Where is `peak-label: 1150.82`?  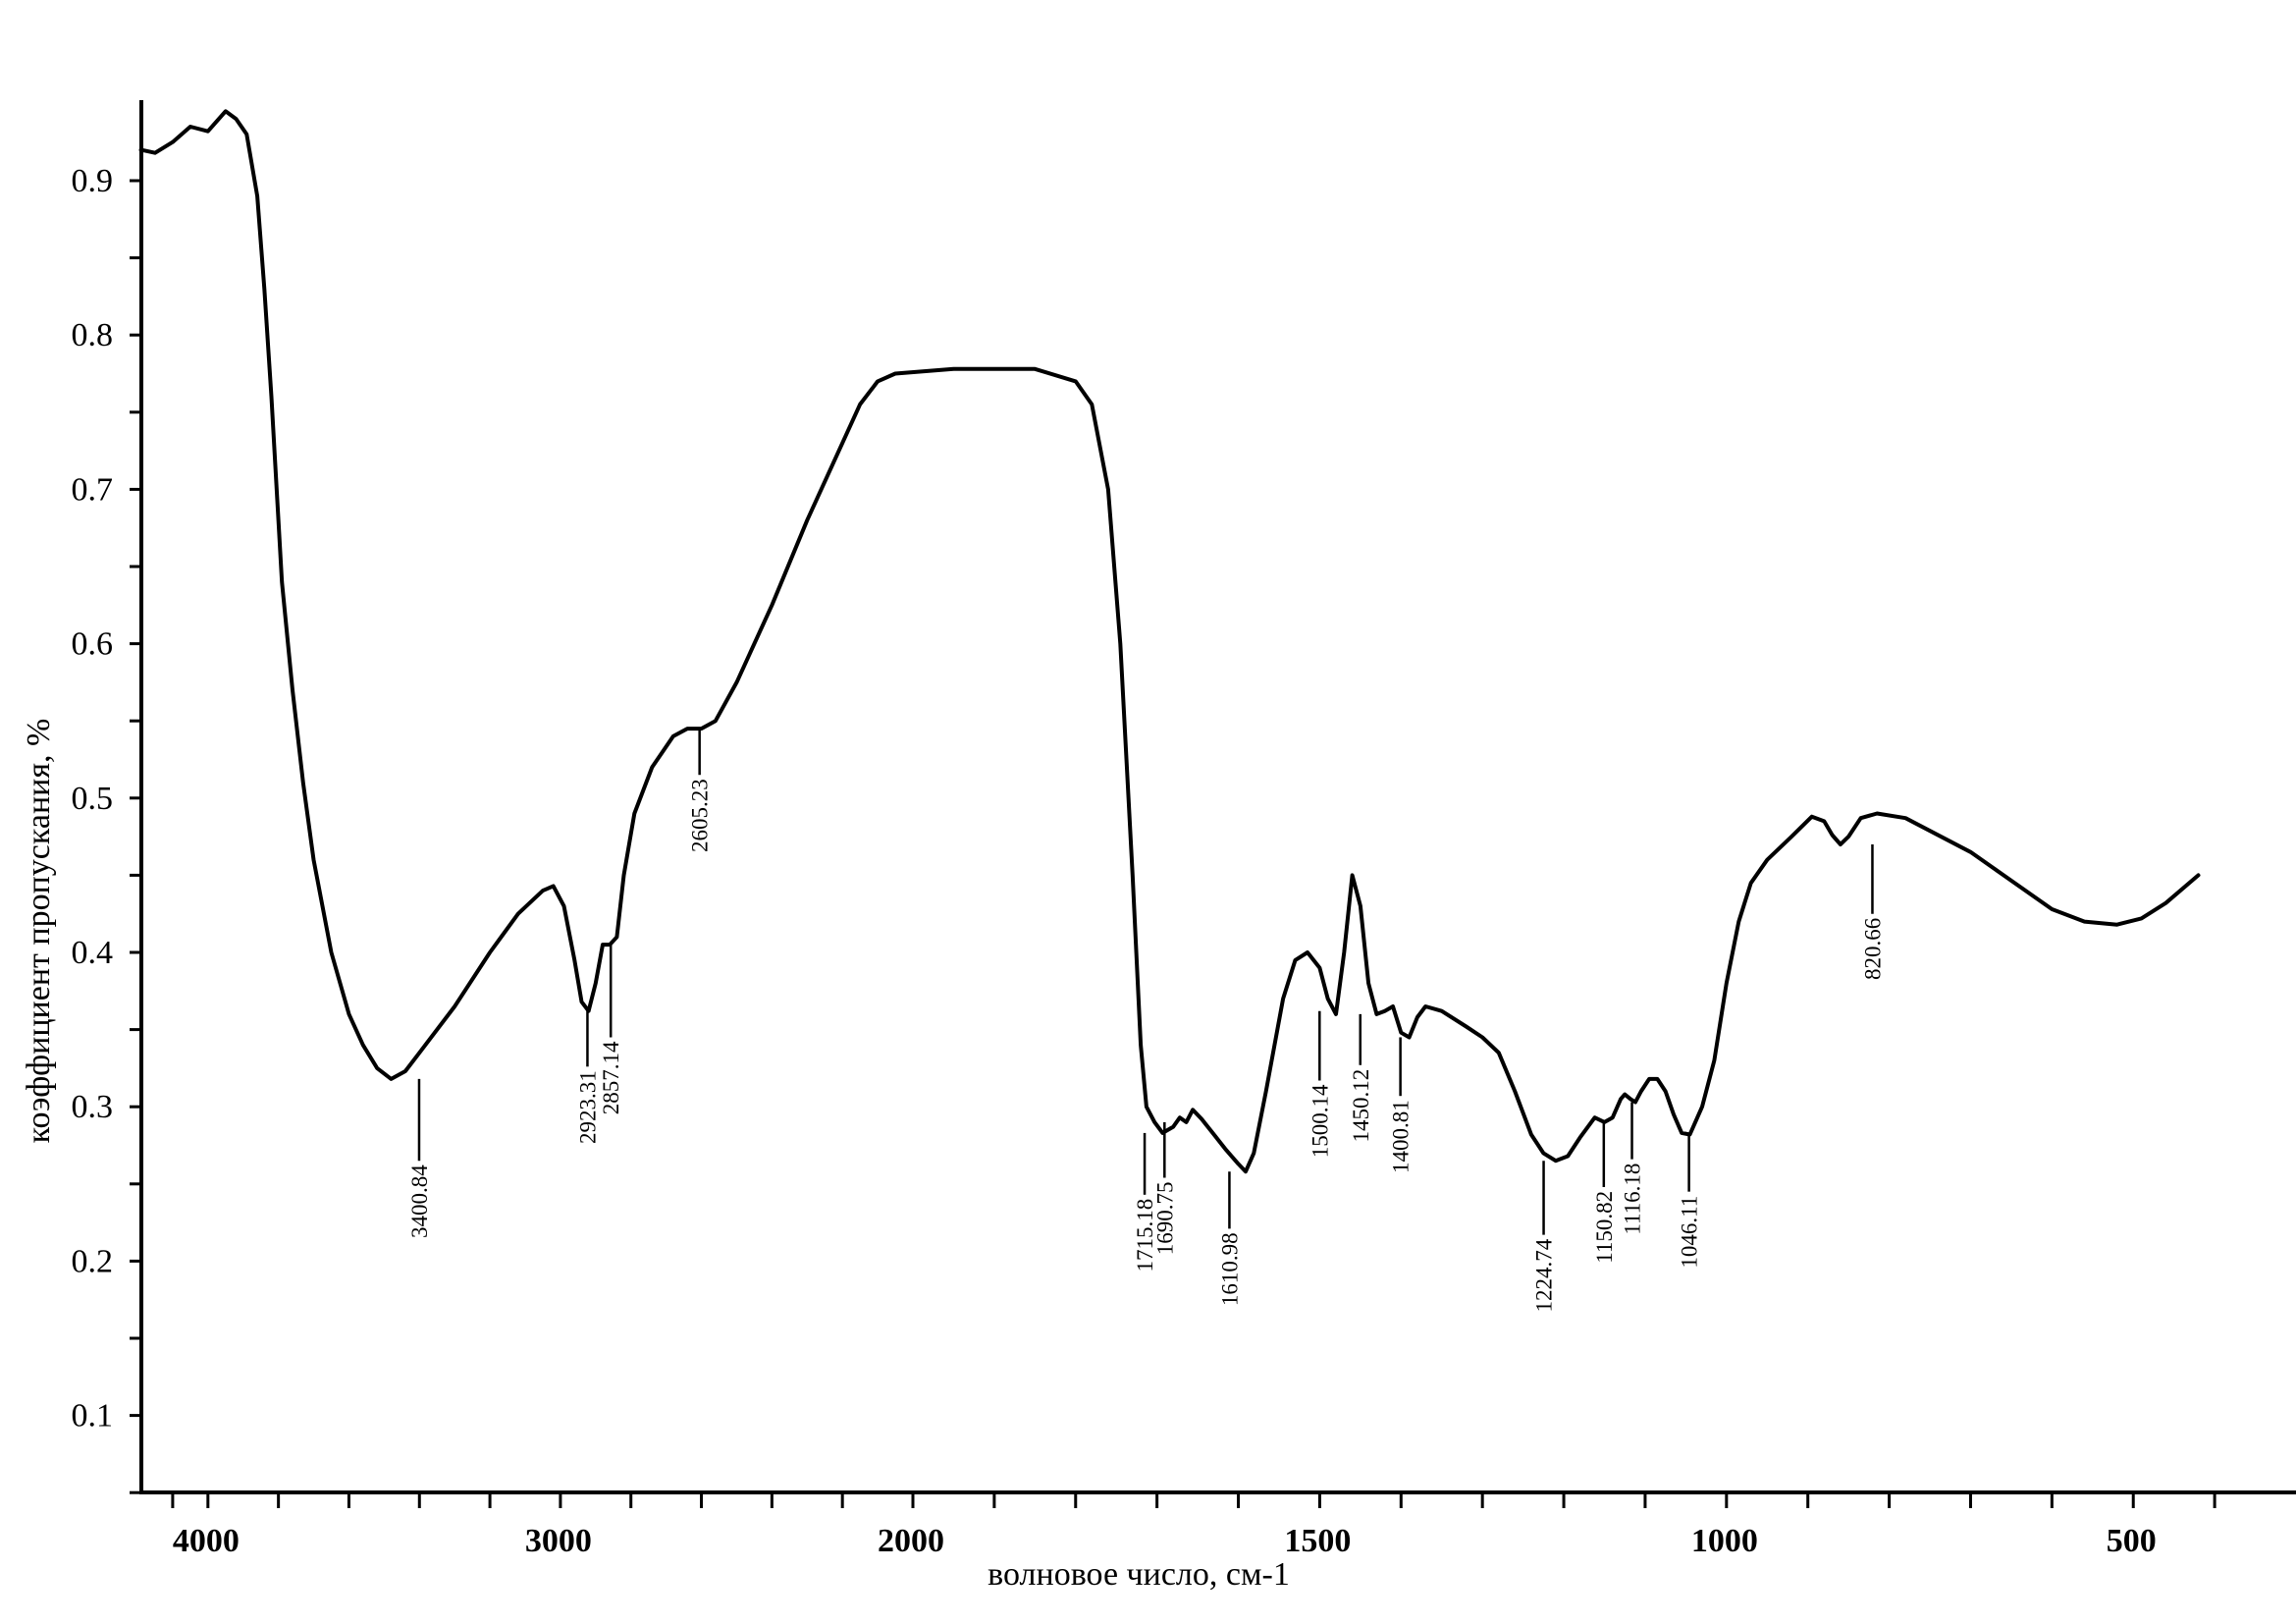
peak-label: 1150.82 is located at coordinates (1605, 1227).